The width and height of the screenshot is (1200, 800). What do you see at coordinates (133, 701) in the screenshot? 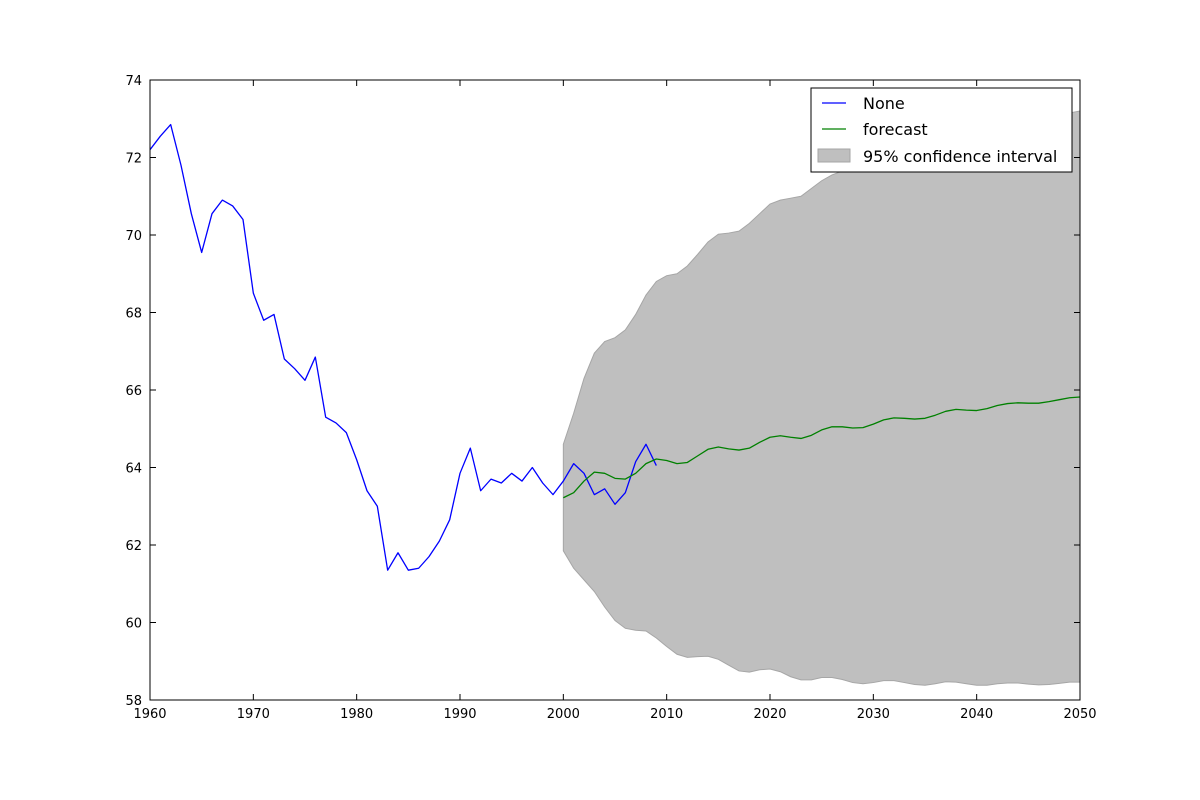
I see `y-tick-label: 58` at bounding box center [133, 701].